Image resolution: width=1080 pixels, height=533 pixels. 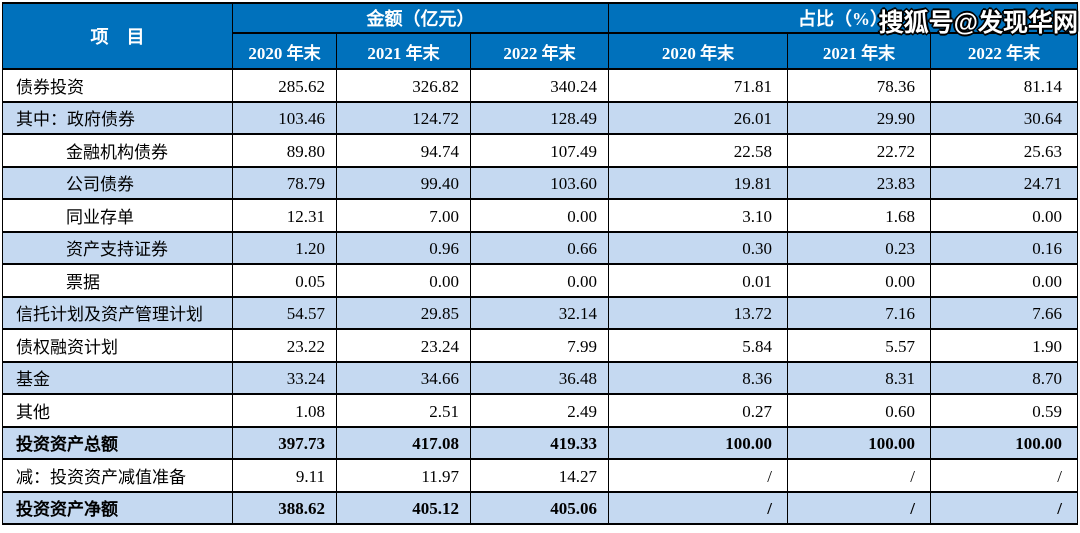 I want to click on ratio-cell: 7.66, so click(x=1004, y=312).